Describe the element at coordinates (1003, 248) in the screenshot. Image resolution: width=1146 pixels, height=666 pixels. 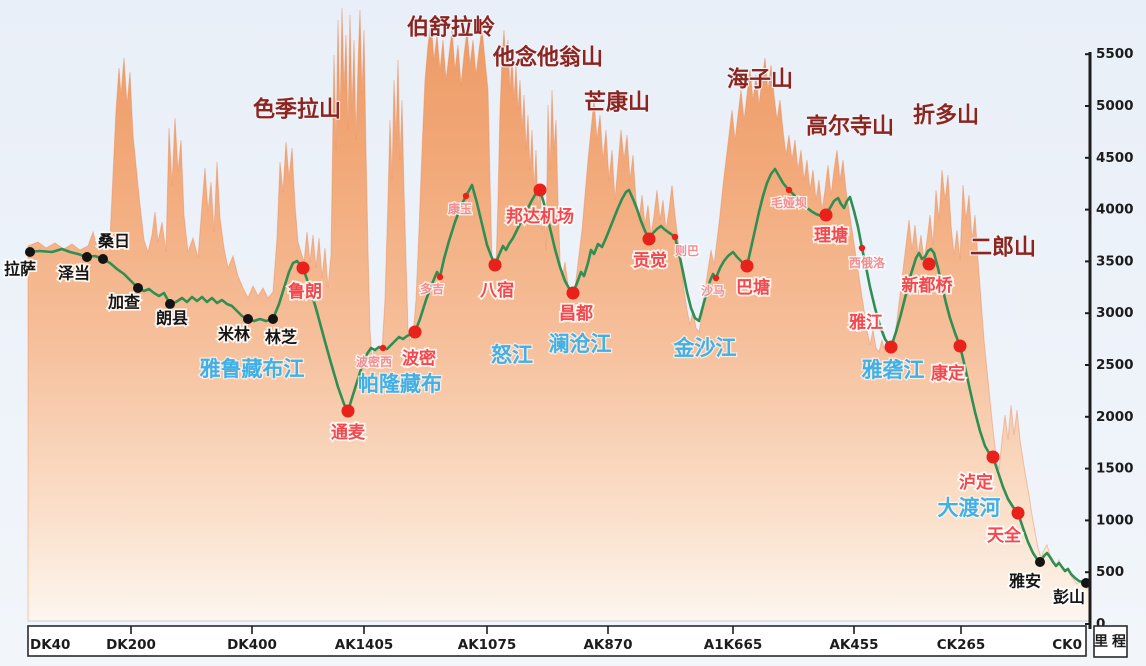
I see `mountain-label: 二郎山` at that location.